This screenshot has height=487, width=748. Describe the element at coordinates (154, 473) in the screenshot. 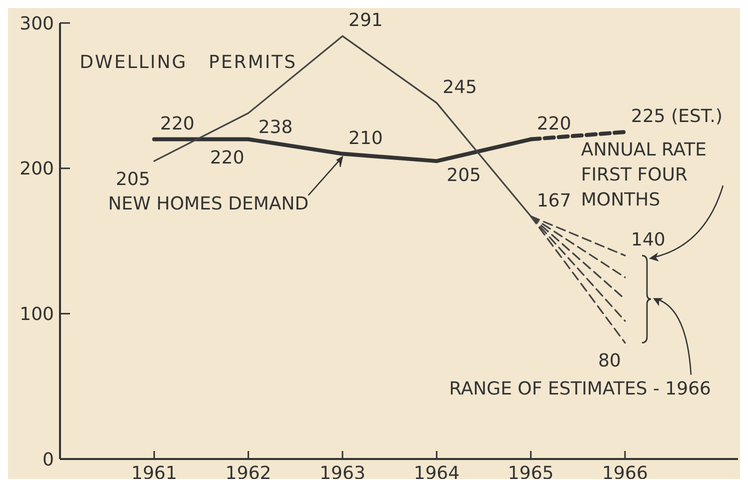

I see `x-tick-label: 1961` at that location.